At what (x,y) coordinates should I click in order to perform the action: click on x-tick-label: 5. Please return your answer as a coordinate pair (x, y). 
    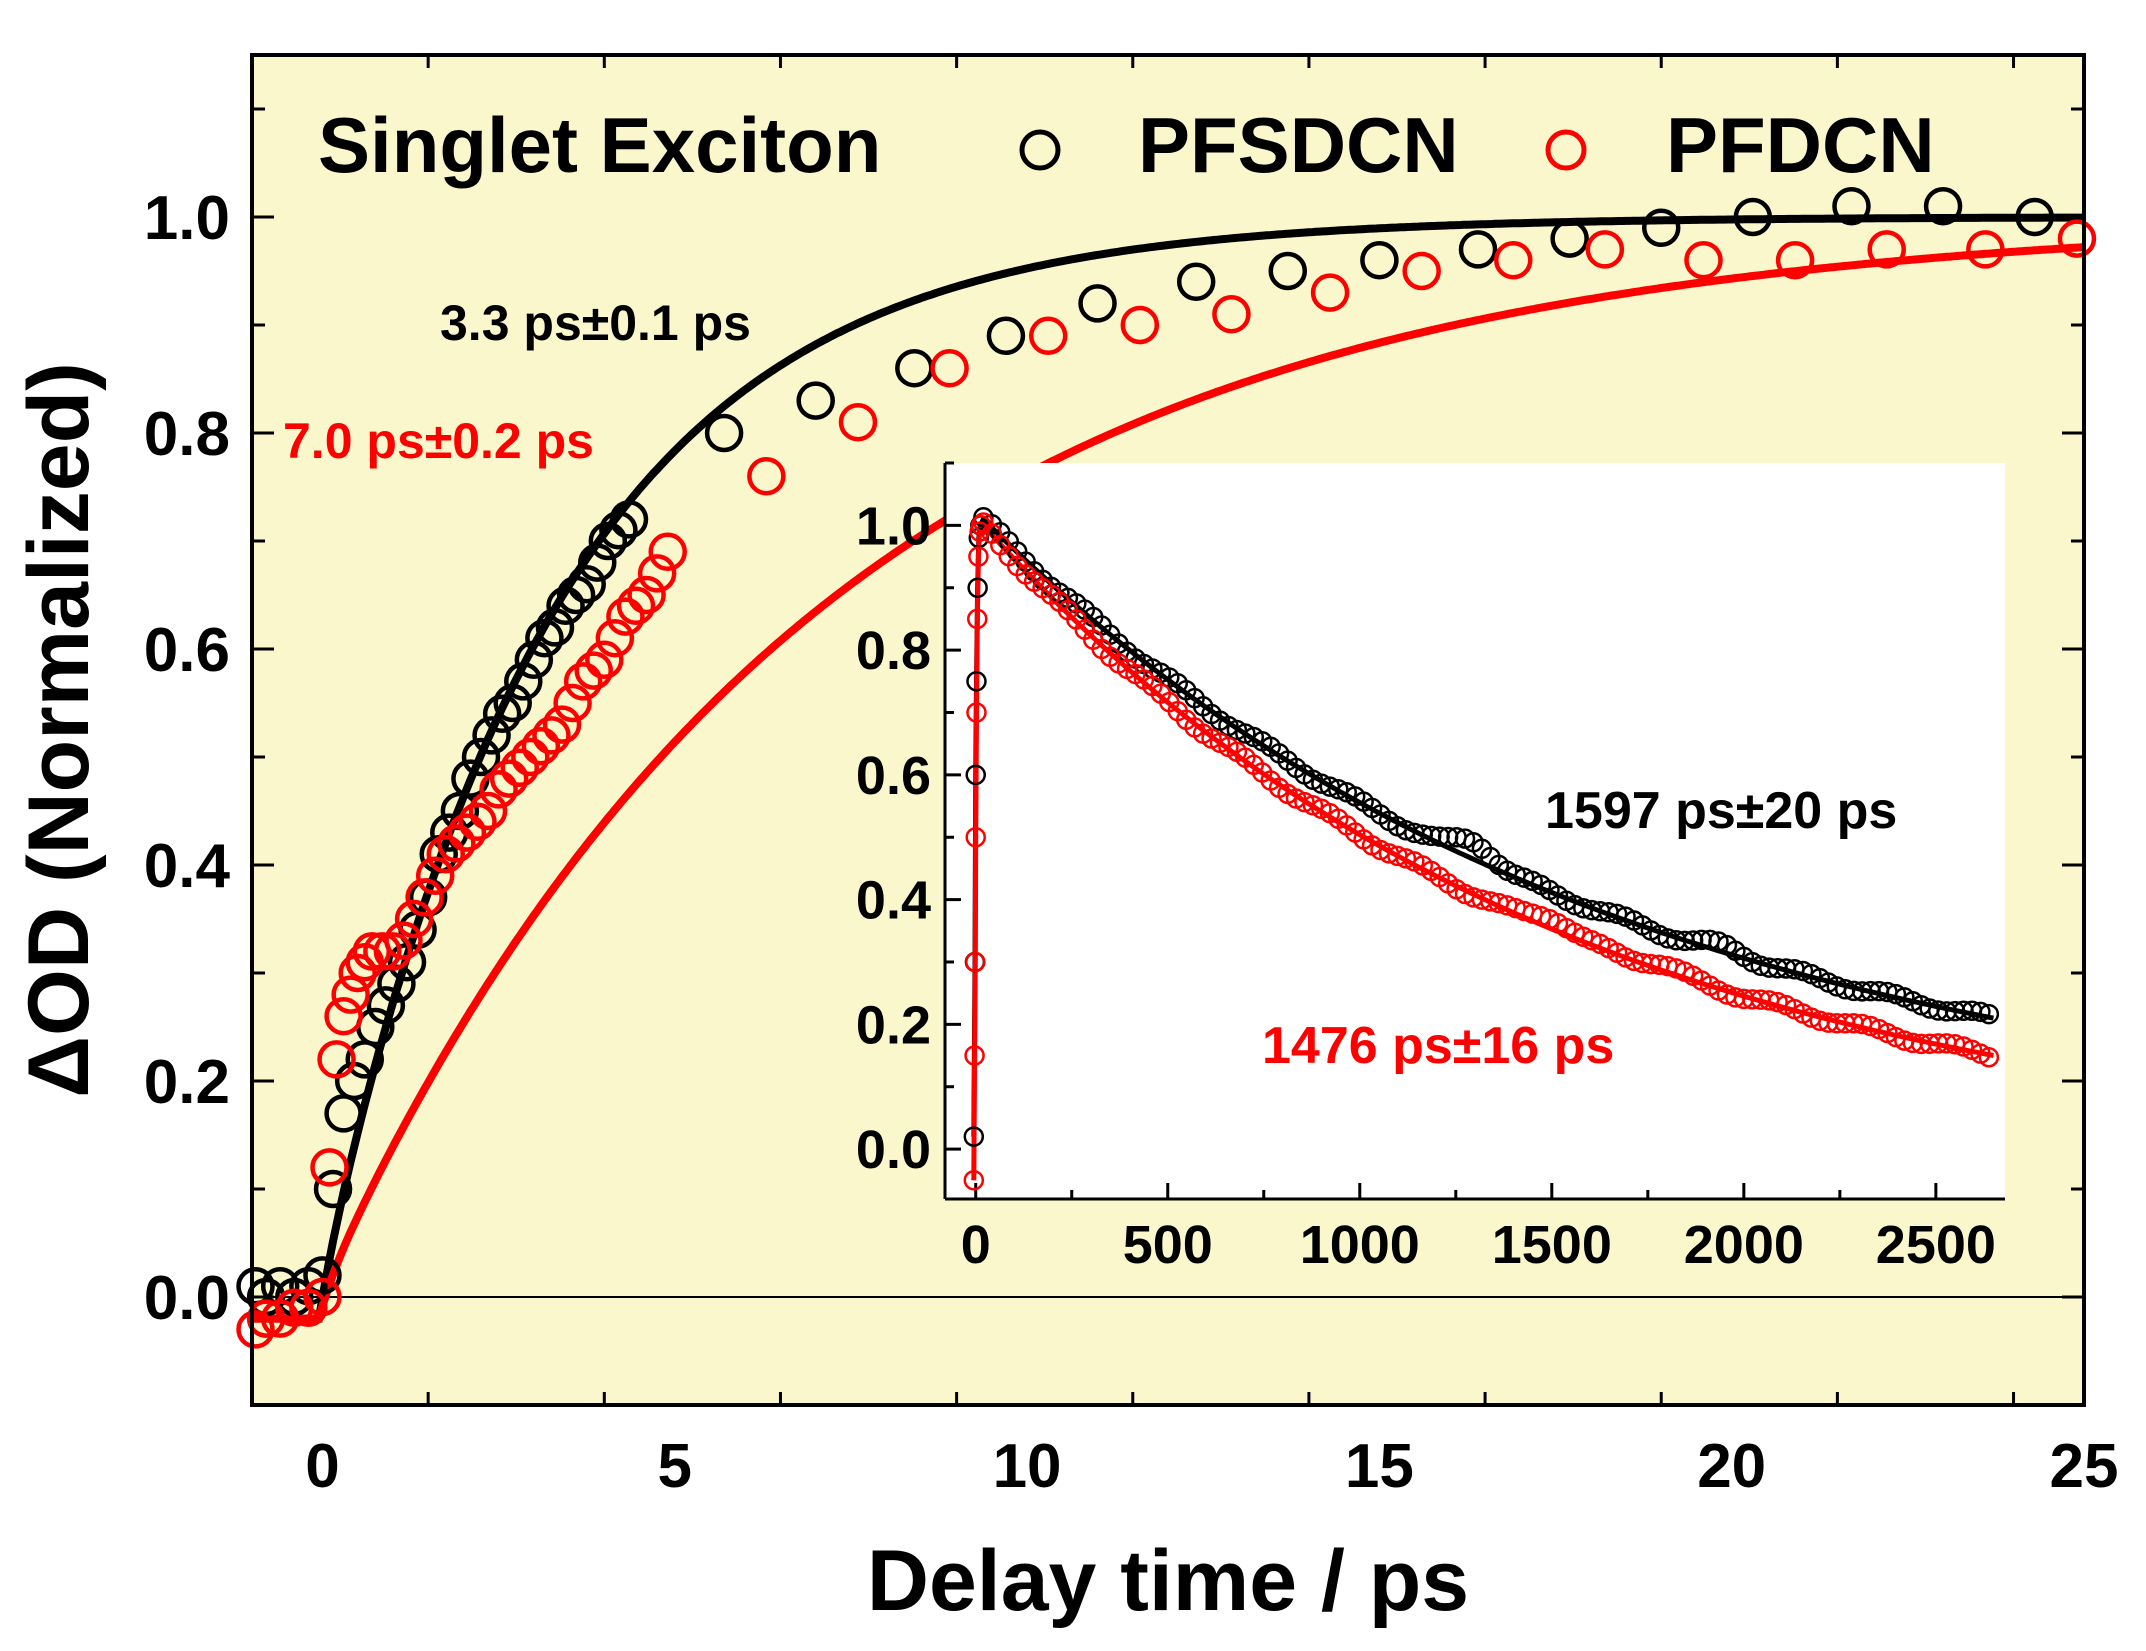
    Looking at the image, I should click on (675, 1466).